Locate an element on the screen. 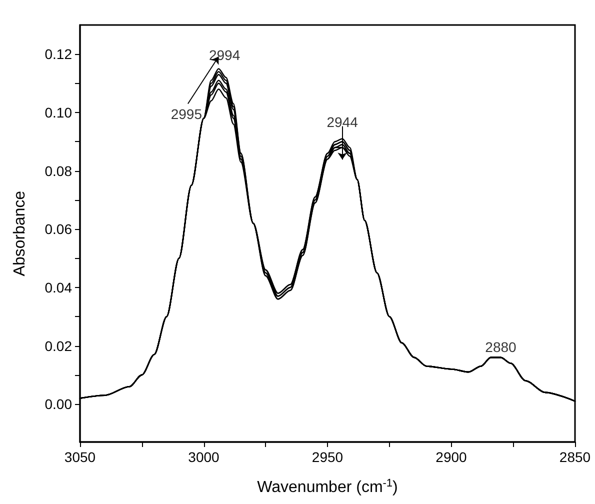 Image resolution: width=595 pixels, height=504 pixels. annotation: 2880 is located at coordinates (501, 347).